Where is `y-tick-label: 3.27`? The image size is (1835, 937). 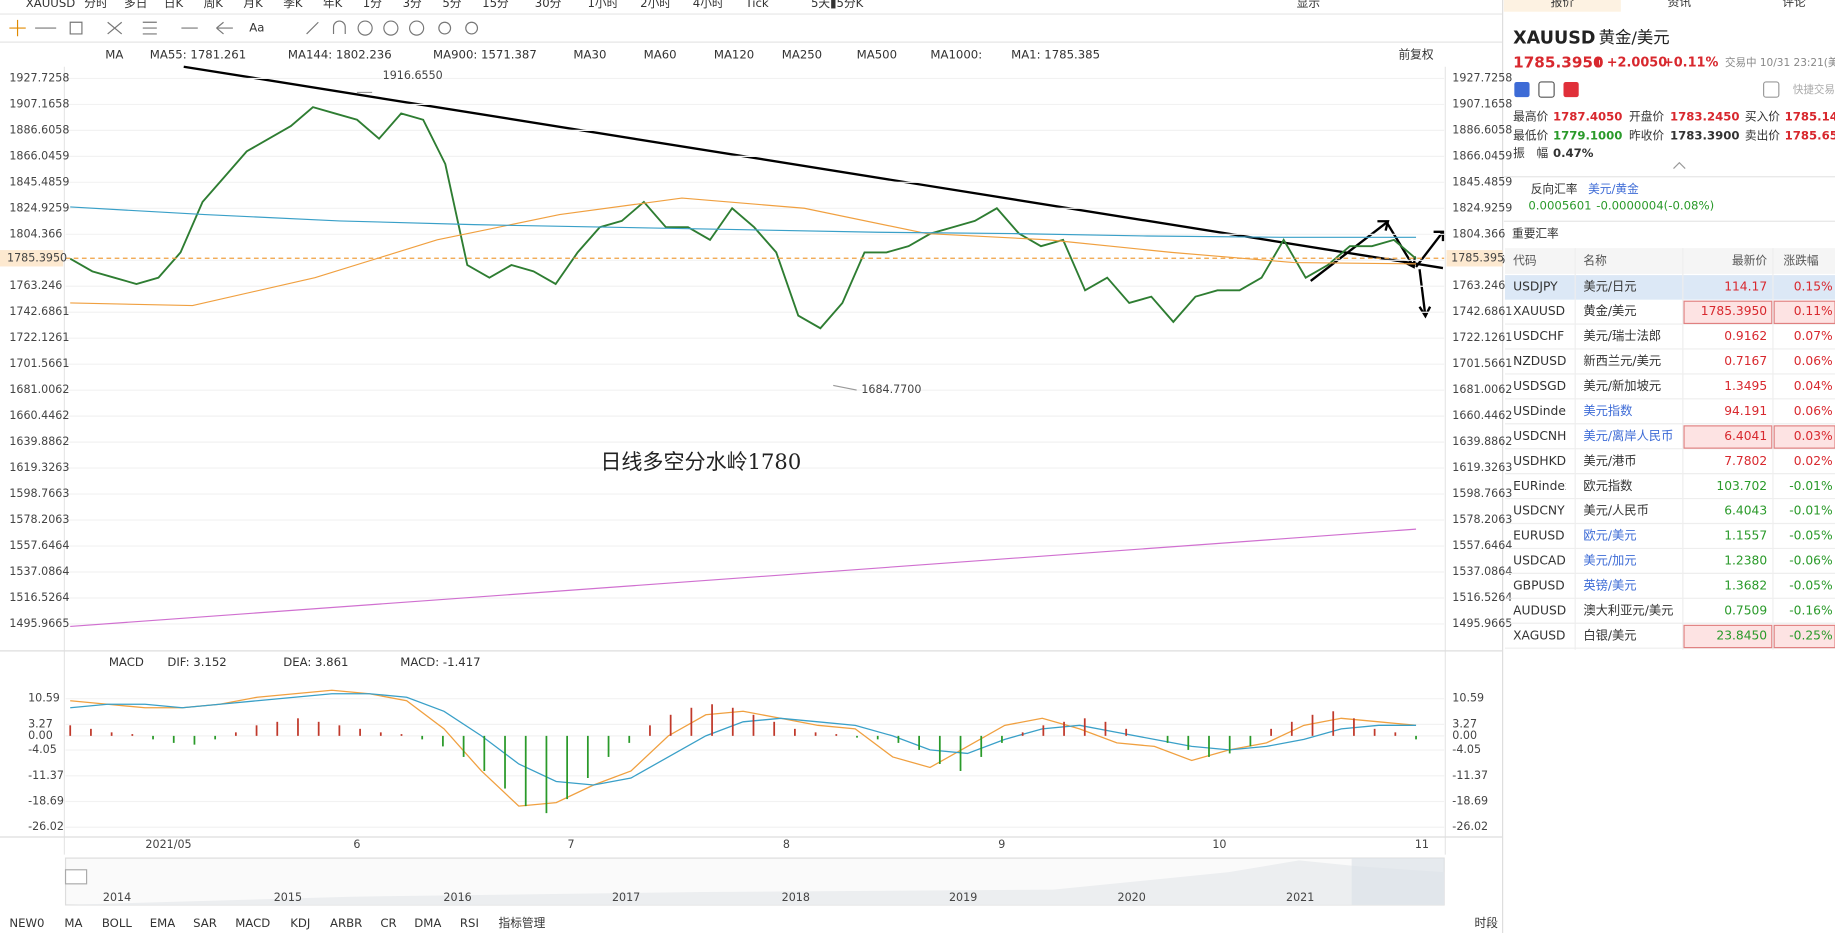
y-tick-label: 3.27 is located at coordinates (1464, 723).